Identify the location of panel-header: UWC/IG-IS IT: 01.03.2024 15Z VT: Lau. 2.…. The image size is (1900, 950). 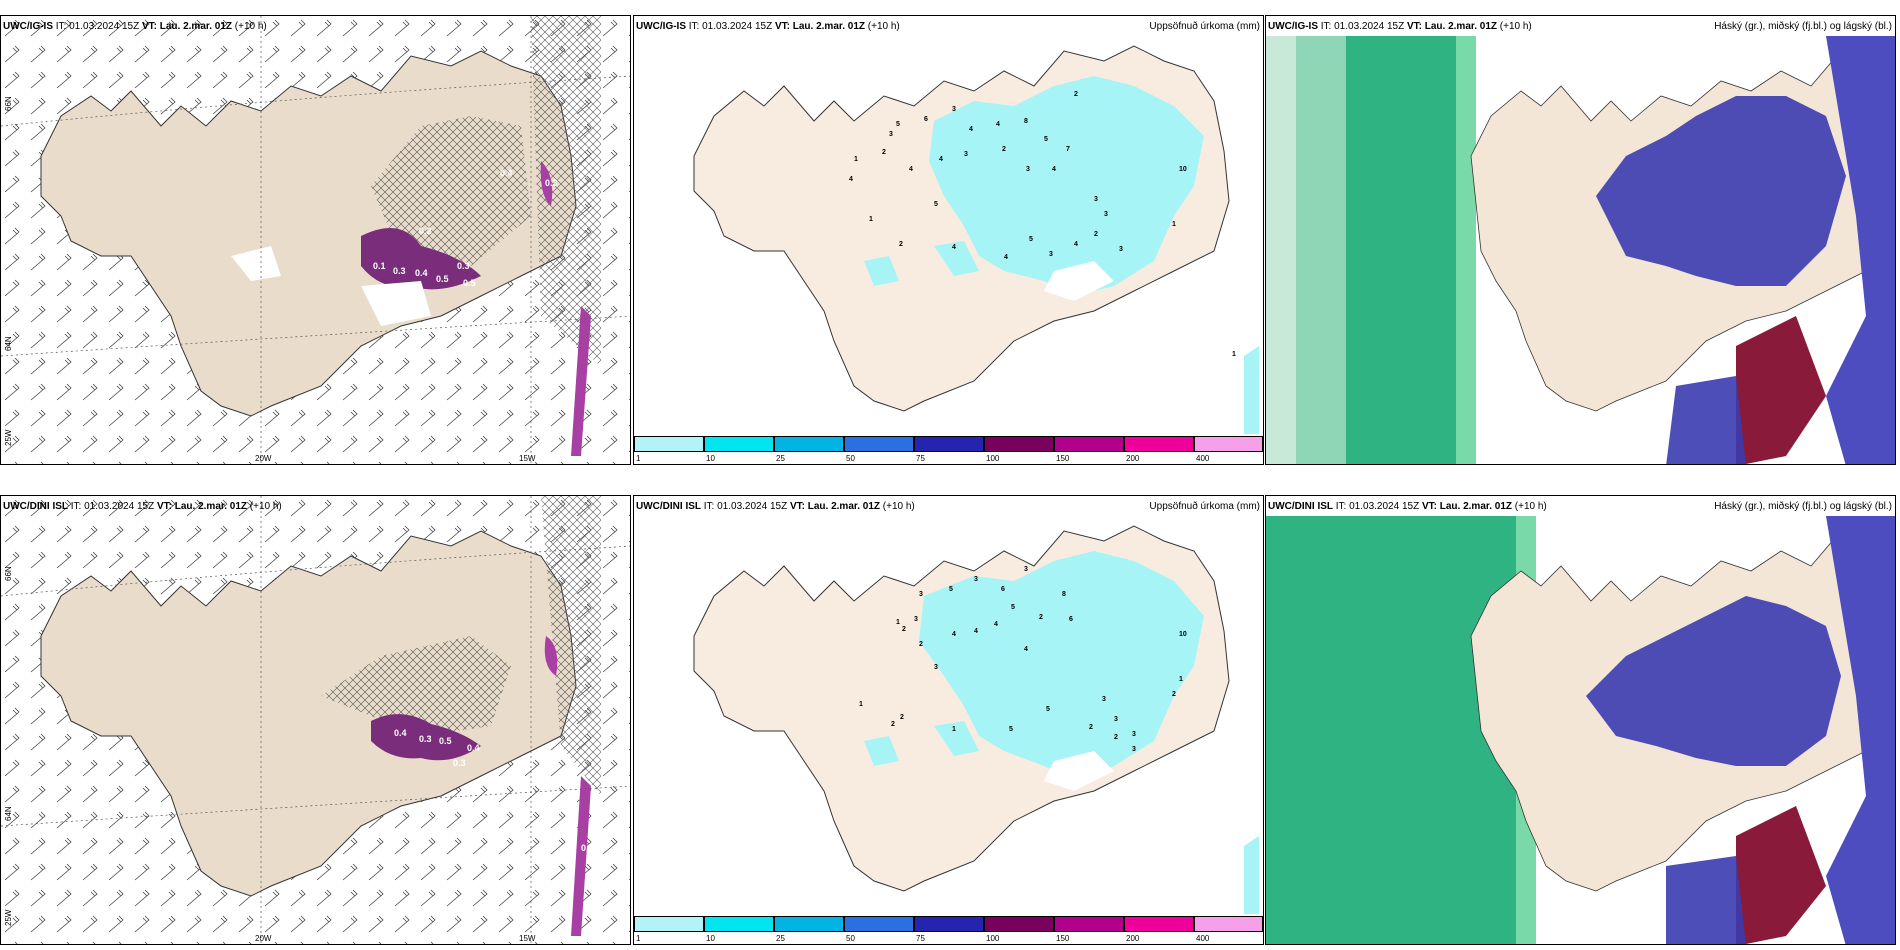
(1400, 26).